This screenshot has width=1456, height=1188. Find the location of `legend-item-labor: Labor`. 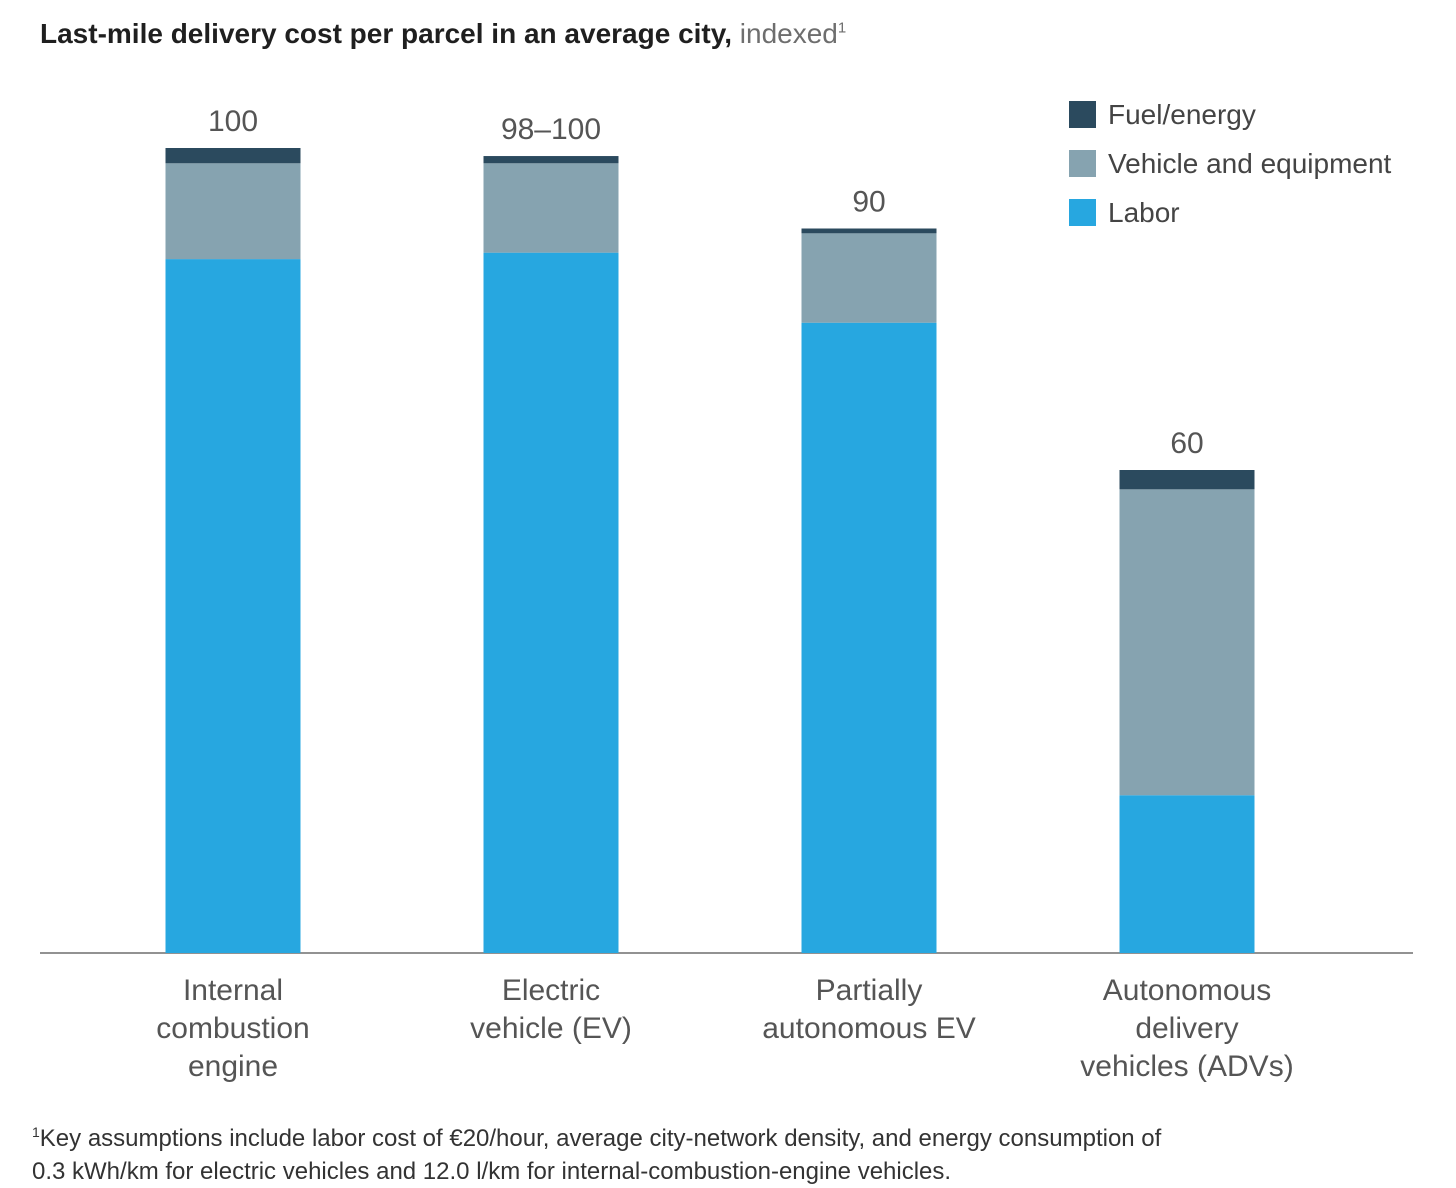

legend-item-labor: Labor is located at coordinates (1230, 212).